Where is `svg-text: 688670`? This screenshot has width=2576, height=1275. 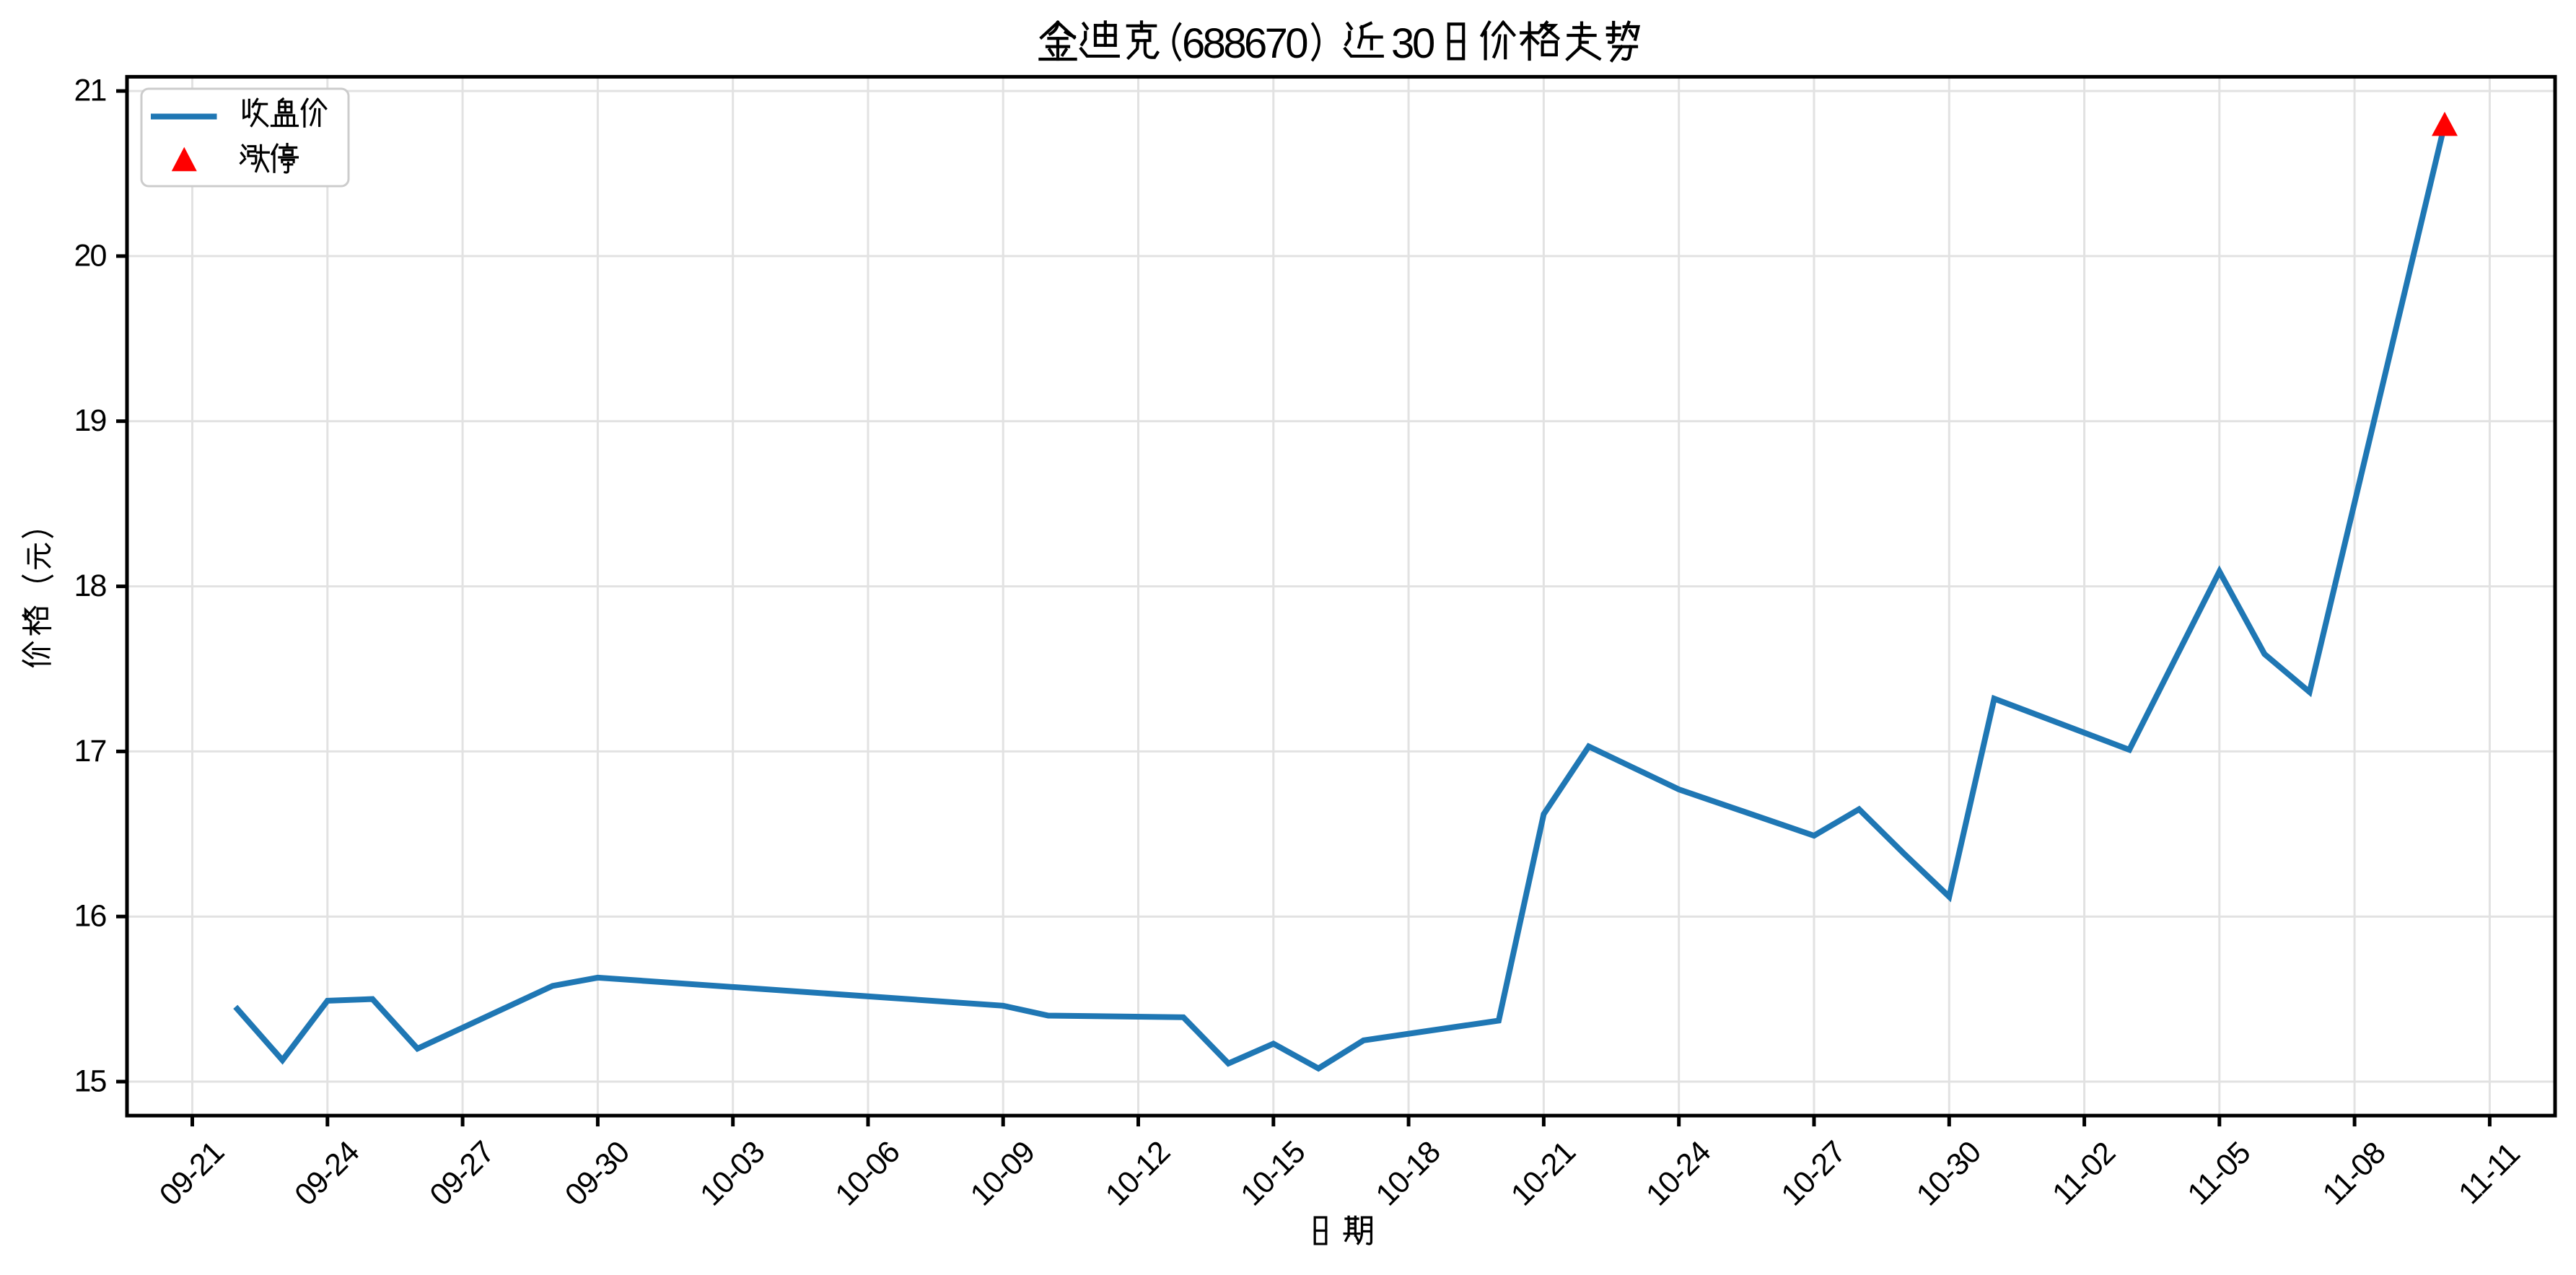
svg-text: 688670 is located at coordinates (1244, 44).